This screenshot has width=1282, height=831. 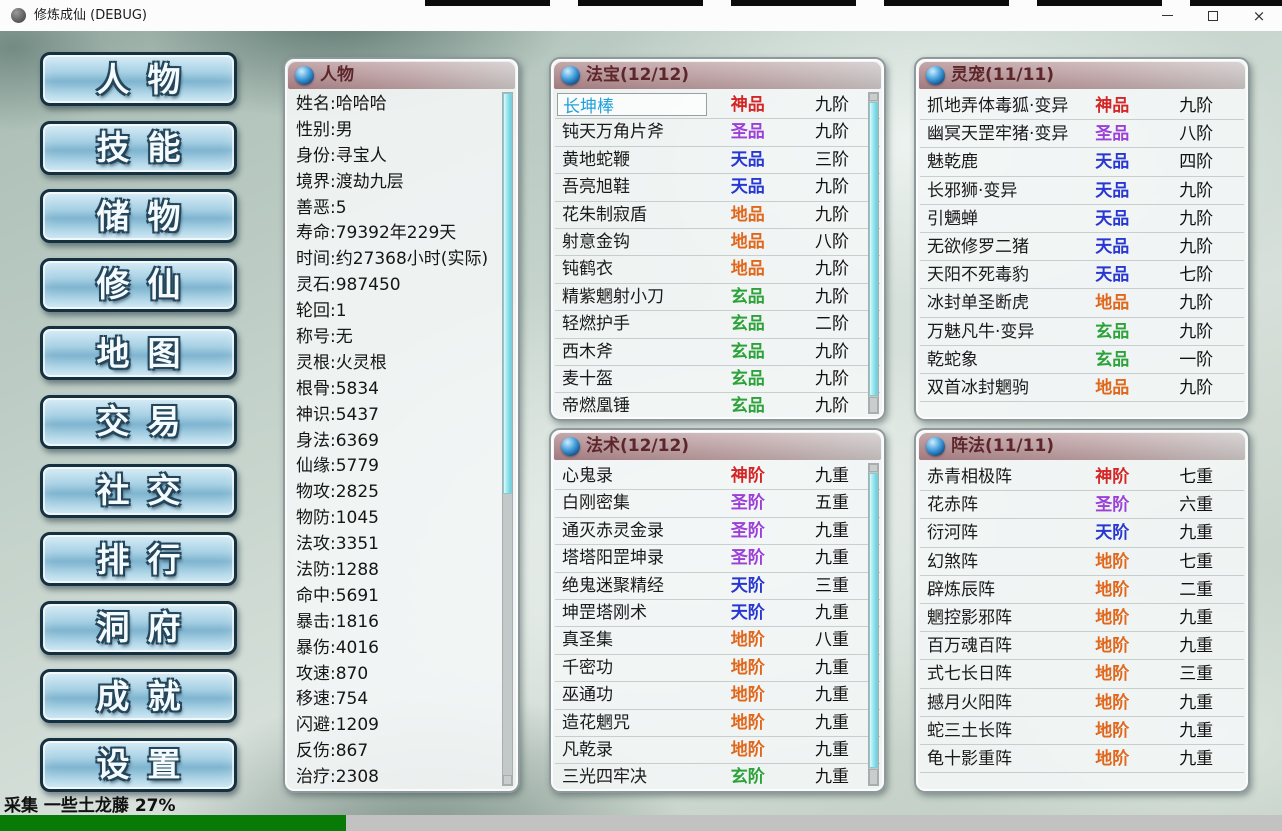 I want to click on list-item: 幽冥天罡牢猪·变异 圣品 八阶, so click(x=1082, y=134).